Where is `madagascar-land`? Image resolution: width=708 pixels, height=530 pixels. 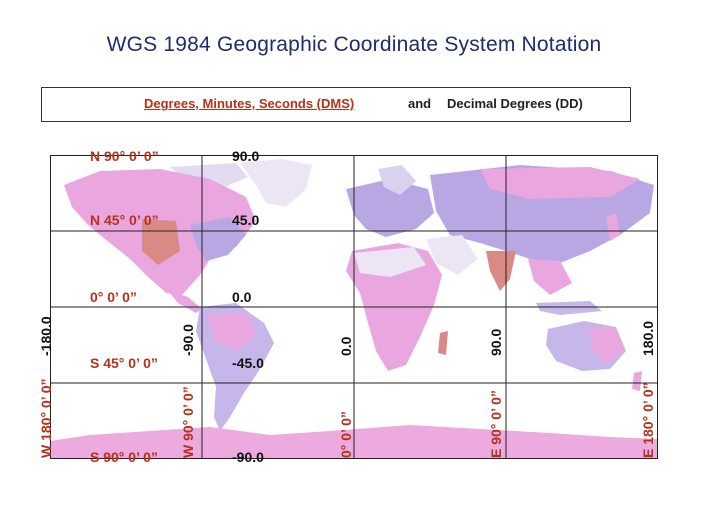 madagascar-land is located at coordinates (443, 343).